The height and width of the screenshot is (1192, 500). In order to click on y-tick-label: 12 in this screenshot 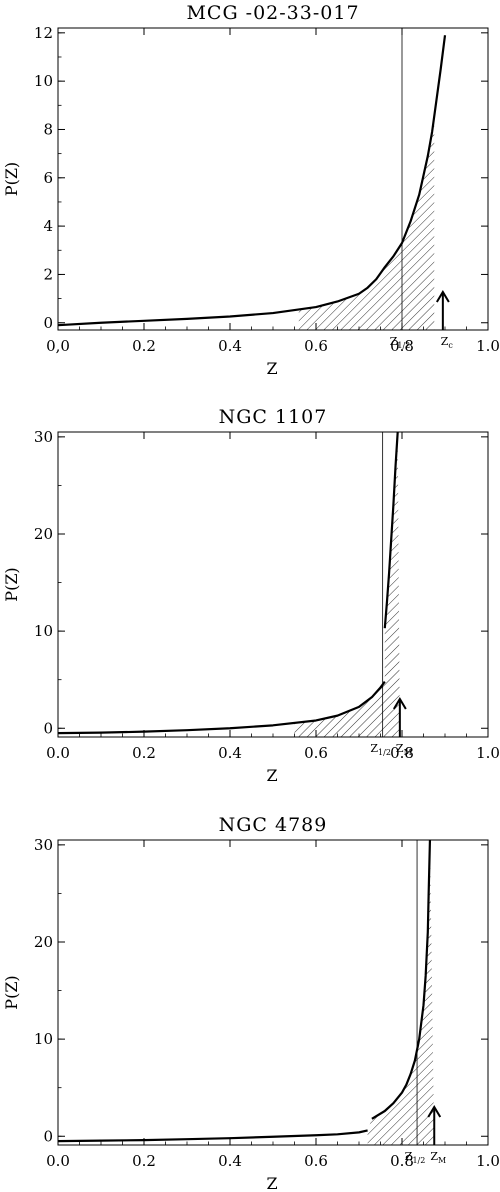, I will do `click(43, 33)`.